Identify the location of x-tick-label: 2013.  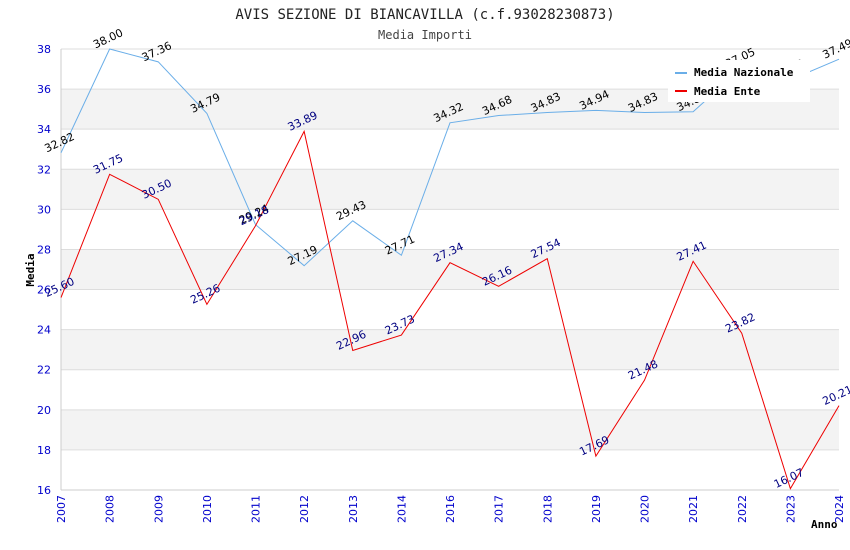
(353, 509).